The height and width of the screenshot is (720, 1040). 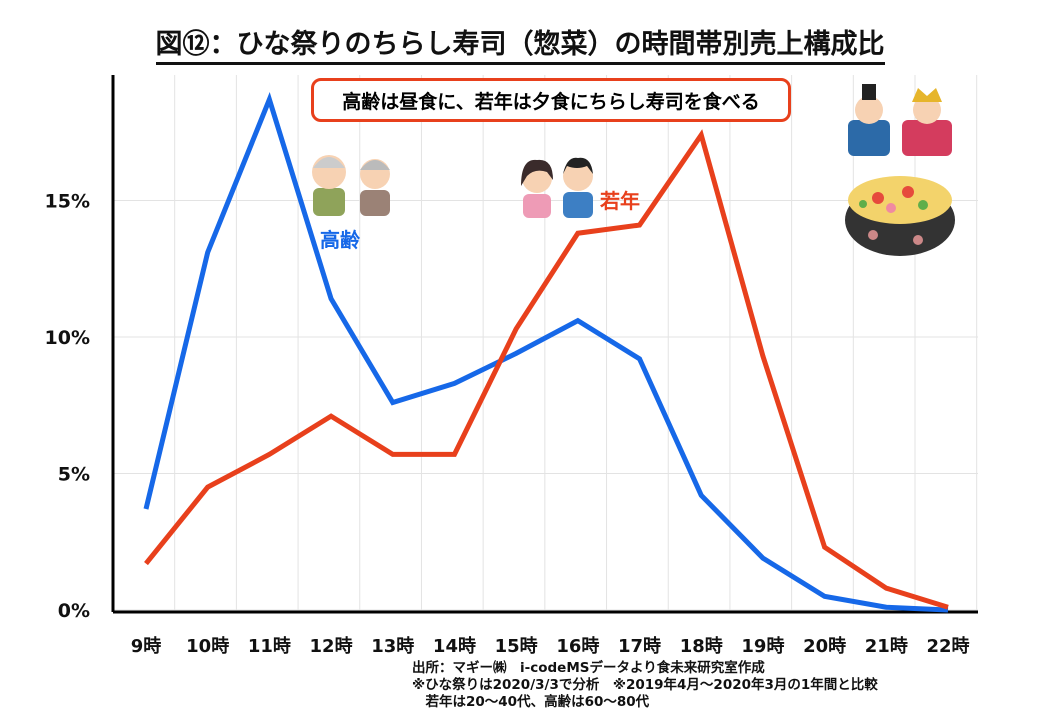 What do you see at coordinates (639, 646) in the screenshot?
I see `x-tick-label: 17時` at bounding box center [639, 646].